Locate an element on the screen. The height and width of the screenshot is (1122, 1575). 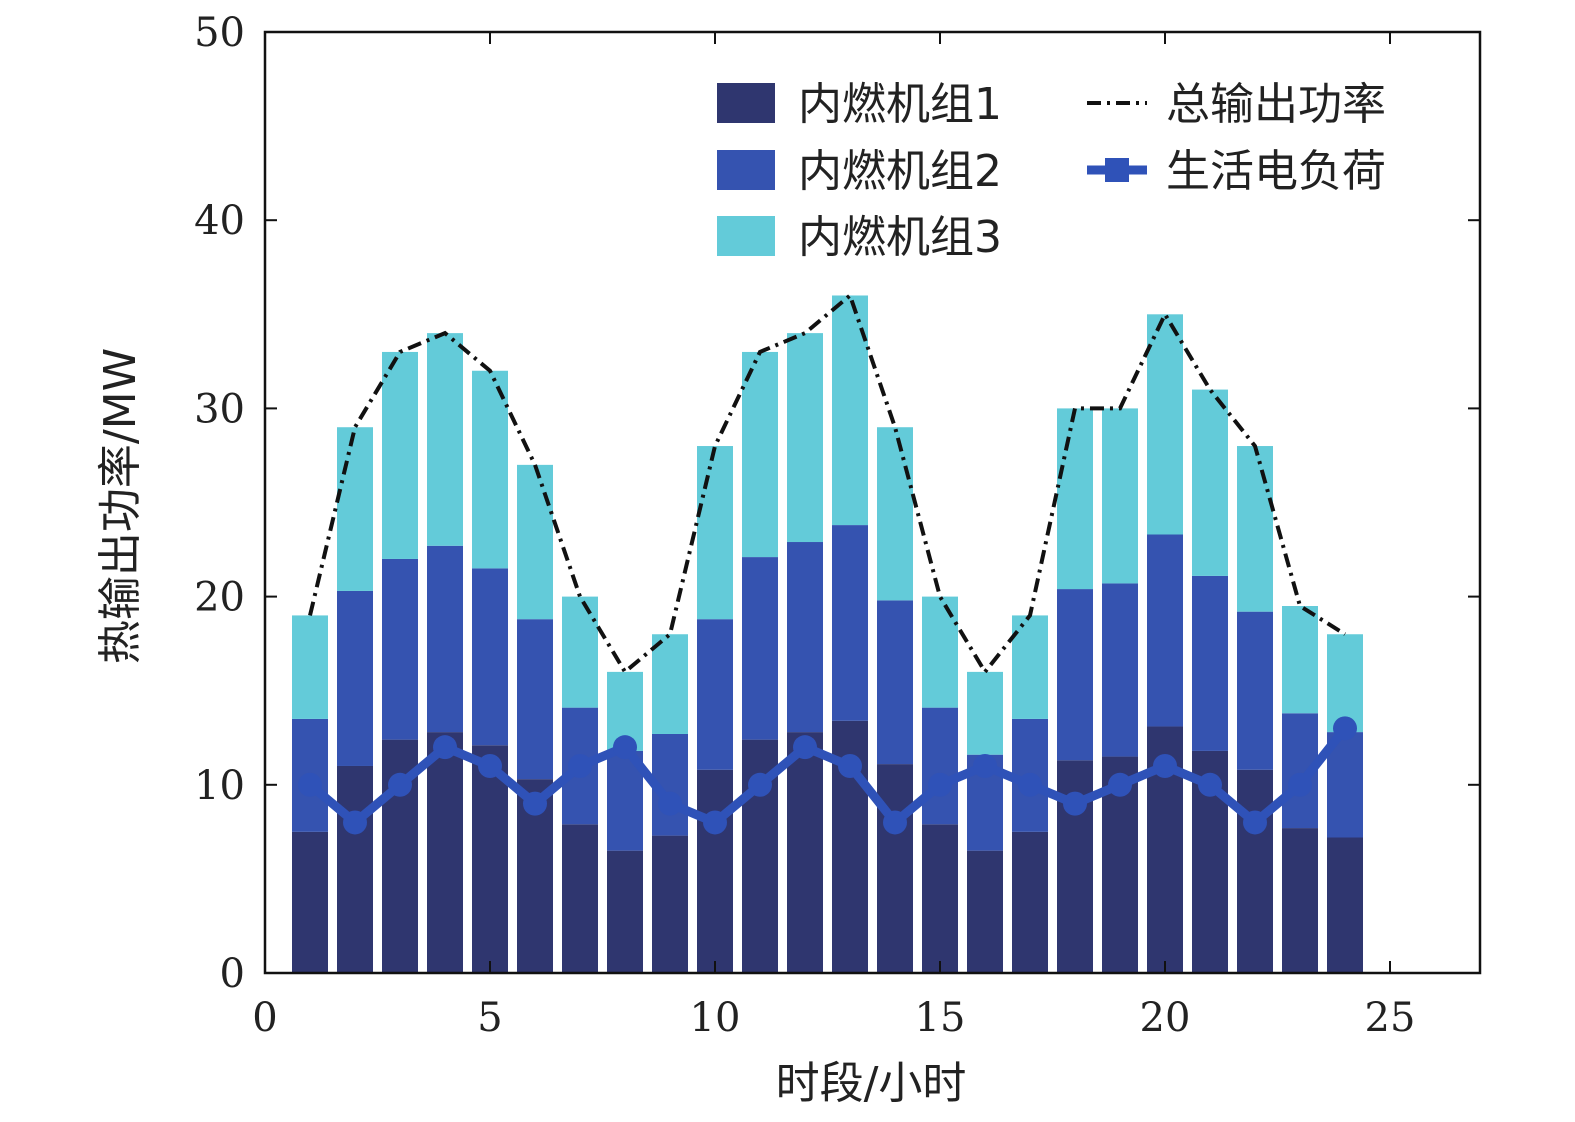
bar-series3-x11 is located at coordinates (760, 454).